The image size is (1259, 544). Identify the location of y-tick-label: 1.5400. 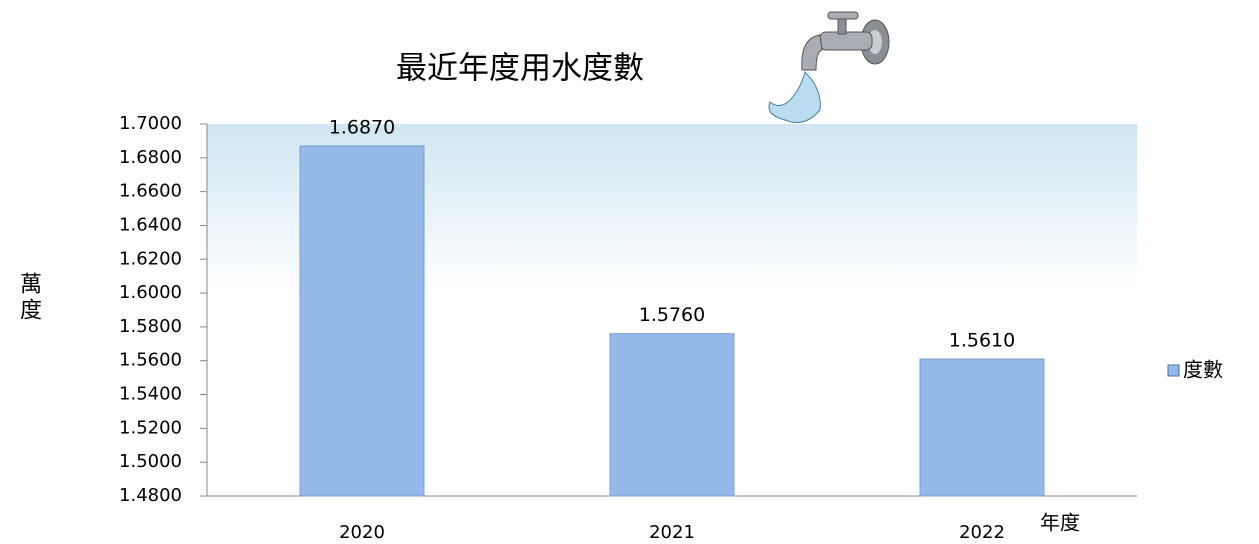
(150, 394).